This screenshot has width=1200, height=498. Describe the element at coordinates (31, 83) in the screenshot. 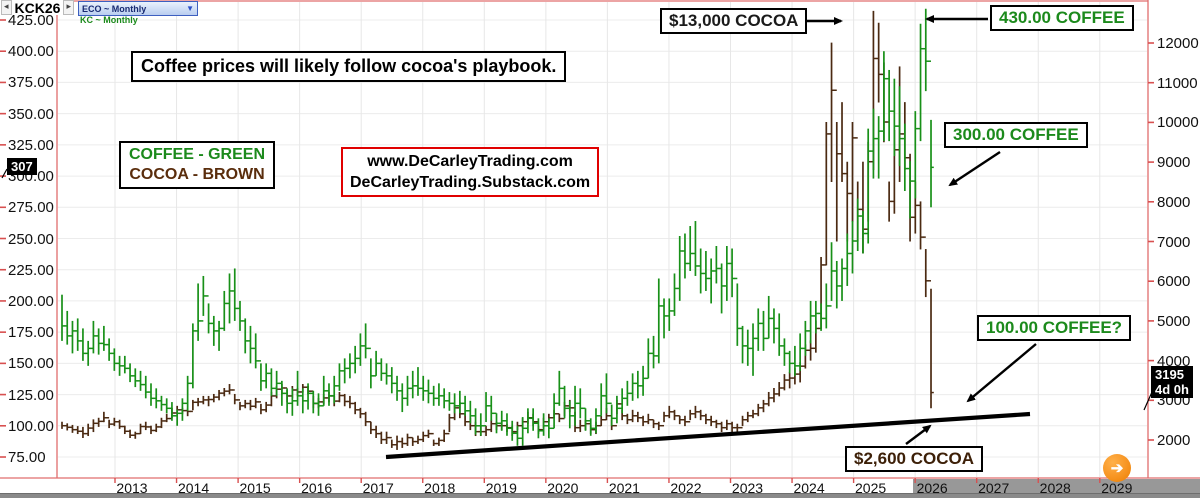

I see `left-axis-label: 375.00` at that location.